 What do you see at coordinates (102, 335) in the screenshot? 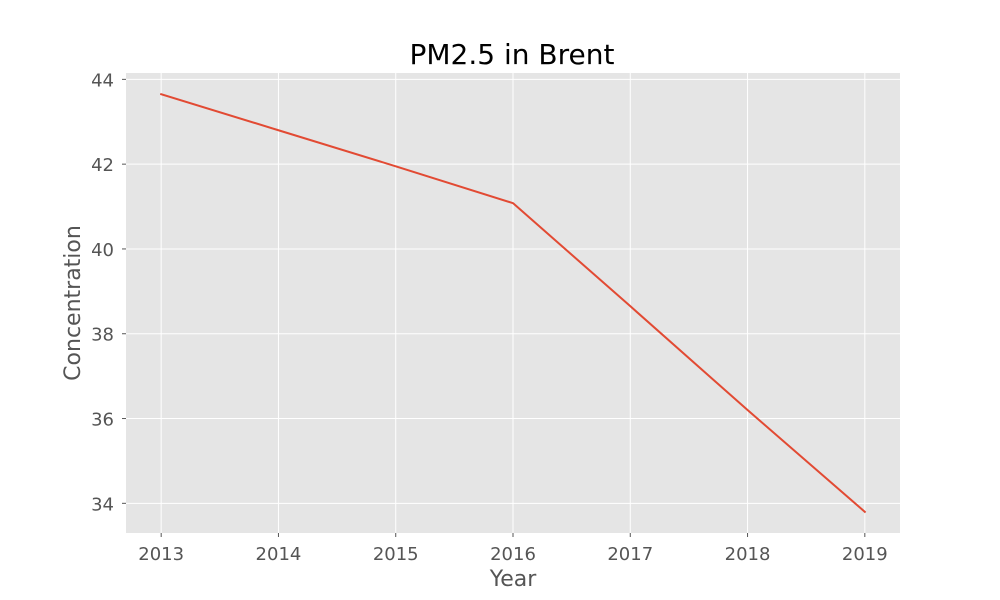
I see `y-tick-label: 38` at bounding box center [102, 335].